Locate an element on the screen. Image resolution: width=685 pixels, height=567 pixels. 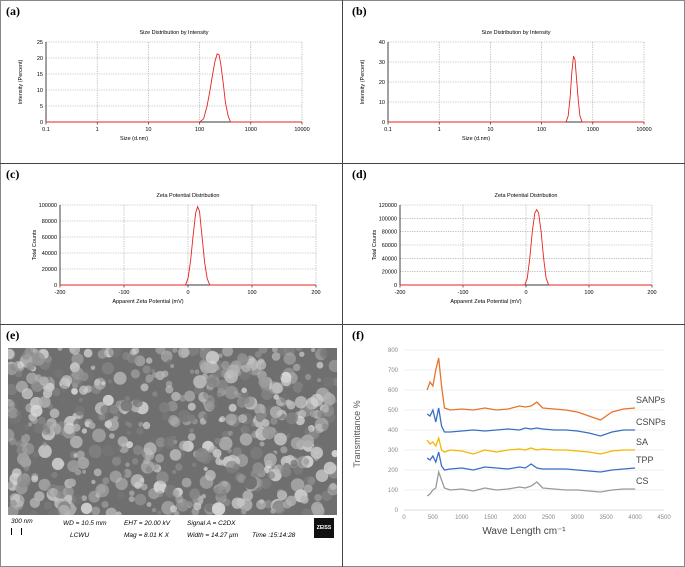
y-tick-label: 60000 is located at coordinates (389, 246).